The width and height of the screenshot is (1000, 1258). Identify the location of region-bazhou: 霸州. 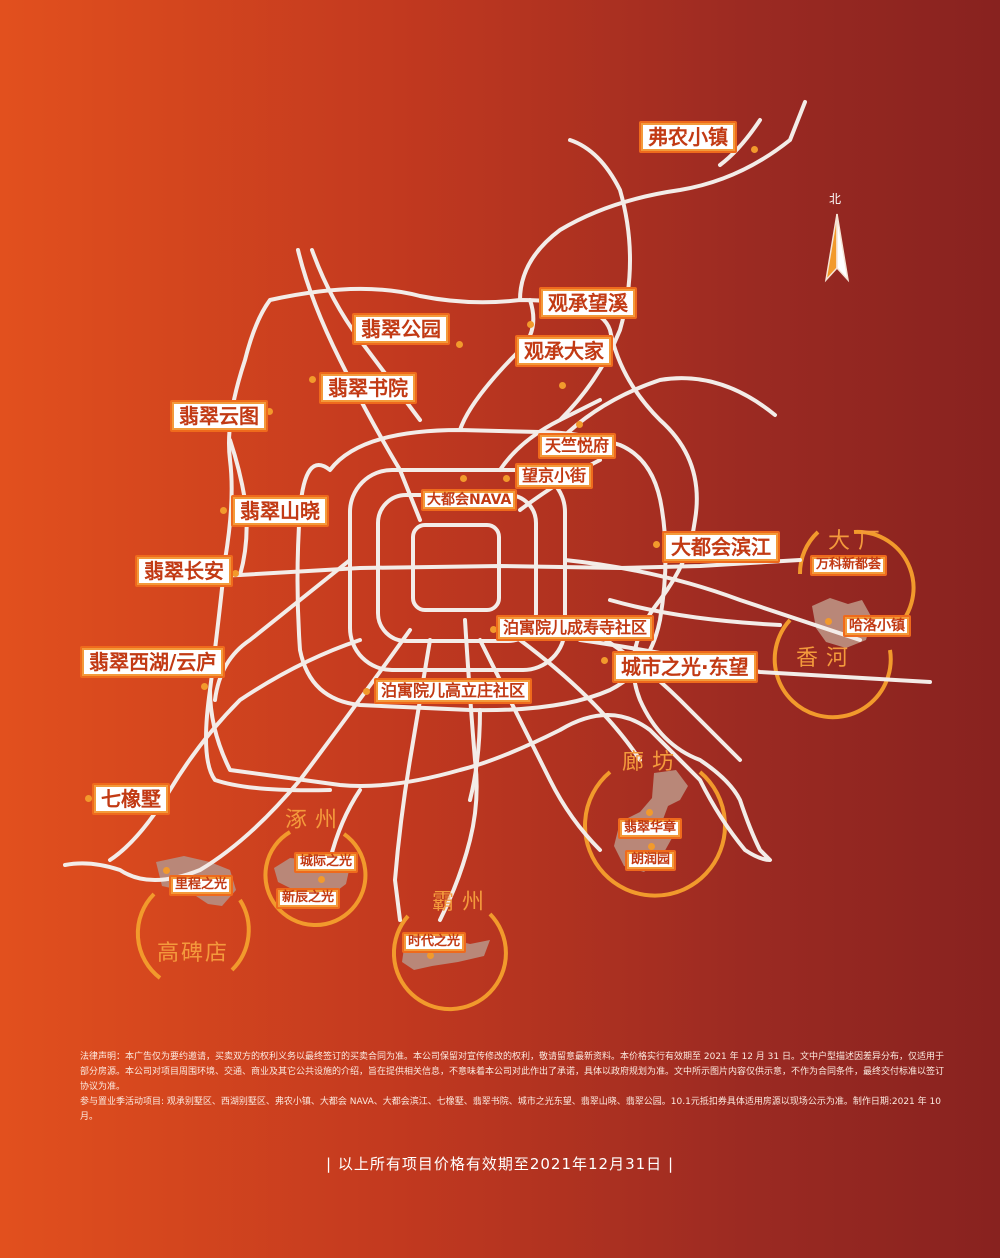
(462, 902).